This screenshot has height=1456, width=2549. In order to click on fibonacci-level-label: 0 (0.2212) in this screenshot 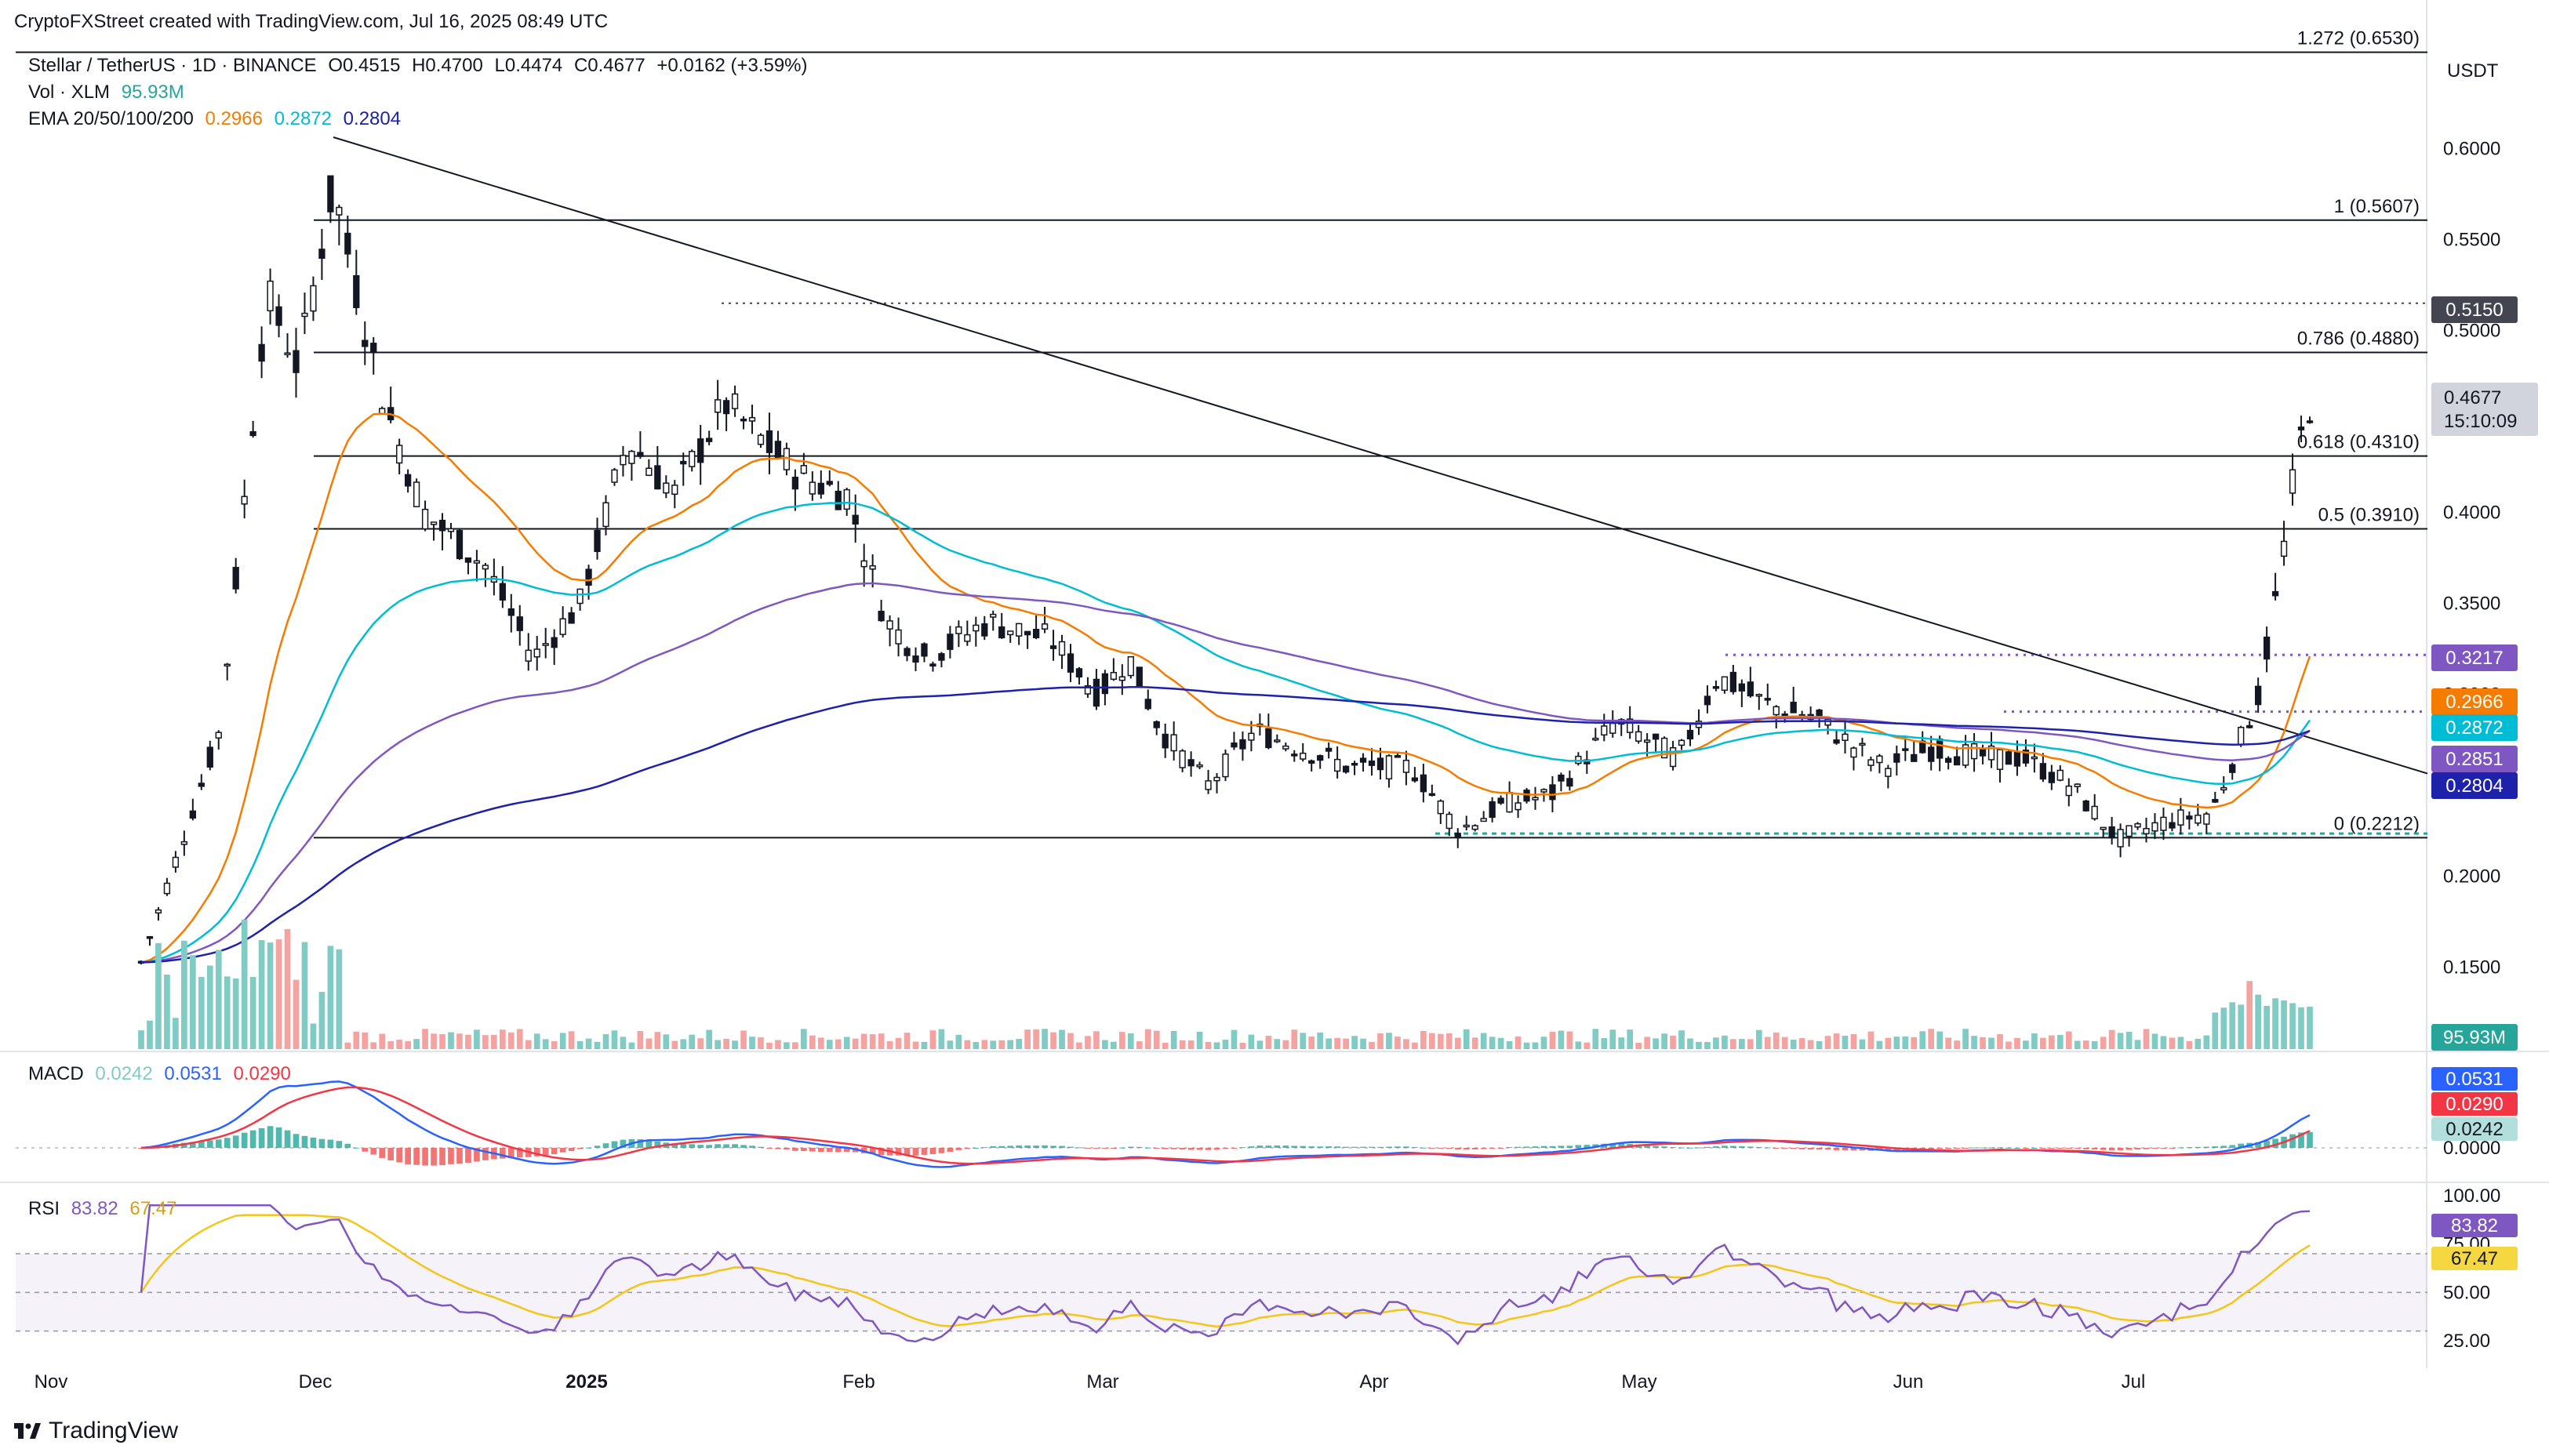, I will do `click(2377, 823)`.